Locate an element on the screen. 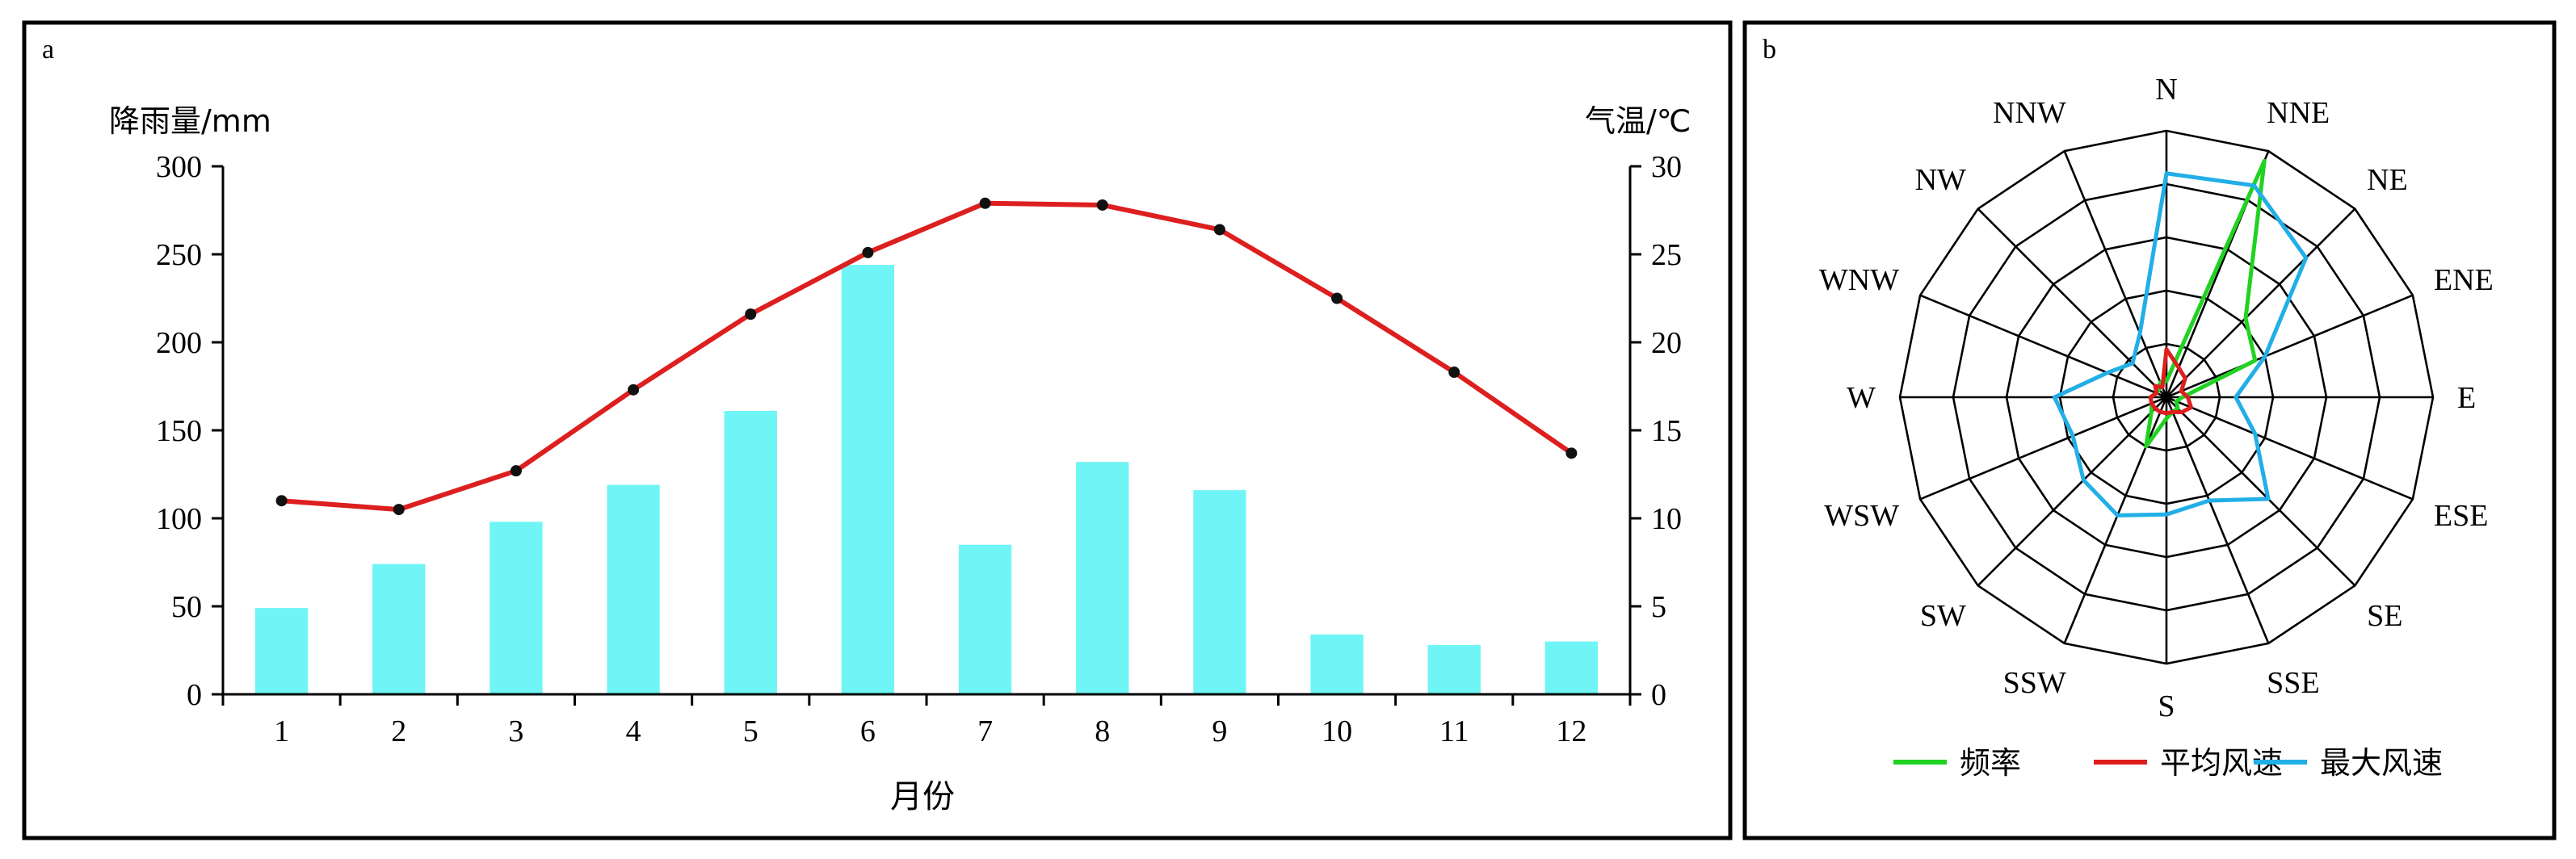 Image resolution: width=2576 pixels, height=859 pixels. direction-label: NNW is located at coordinates (2030, 113).